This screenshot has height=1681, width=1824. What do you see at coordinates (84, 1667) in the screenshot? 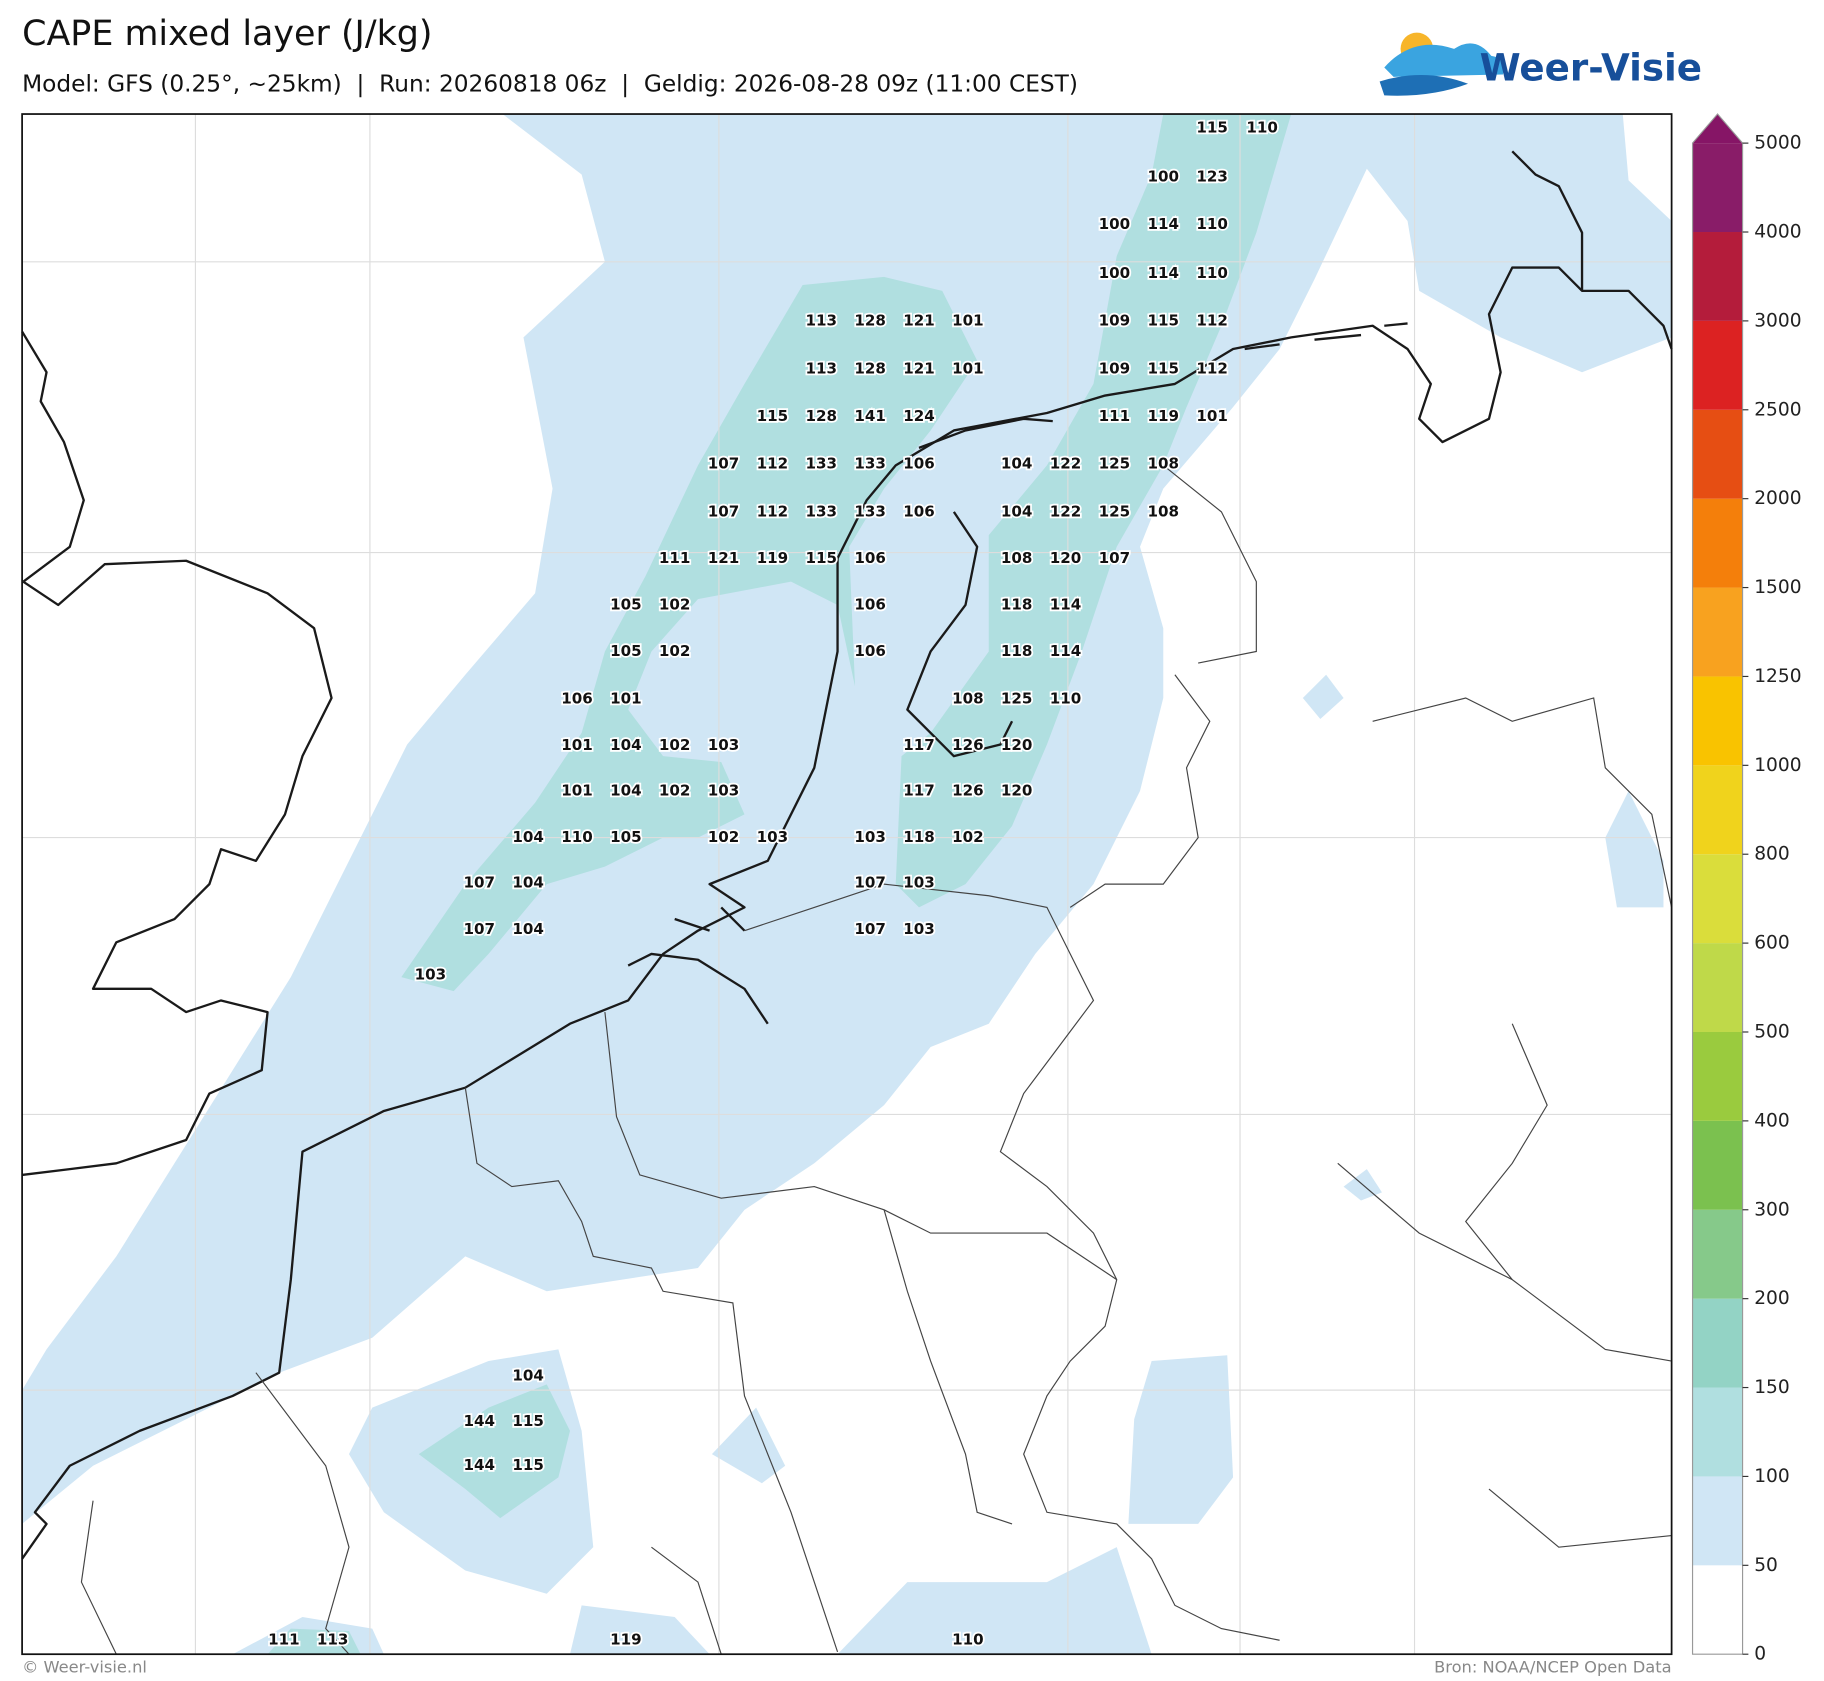
I see `footer-left: © Weer-visie.nl` at bounding box center [84, 1667].